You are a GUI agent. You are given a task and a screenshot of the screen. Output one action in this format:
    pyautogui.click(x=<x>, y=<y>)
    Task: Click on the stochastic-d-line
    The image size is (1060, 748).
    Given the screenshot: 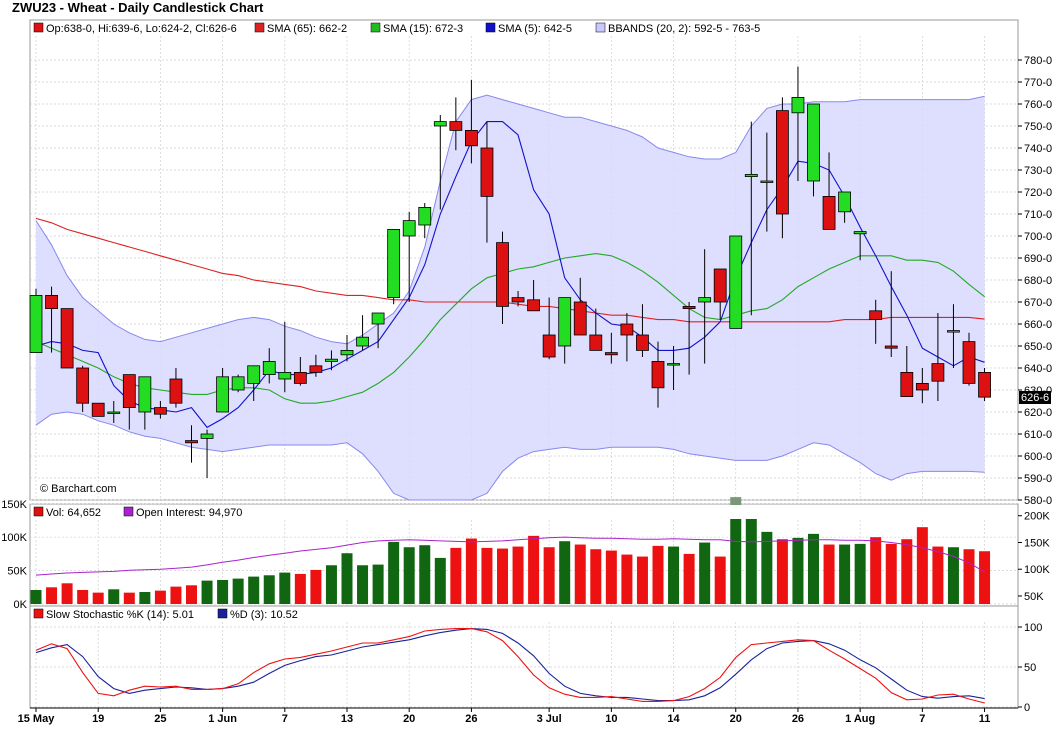 What is the action you would take?
    pyautogui.click(x=510, y=665)
    